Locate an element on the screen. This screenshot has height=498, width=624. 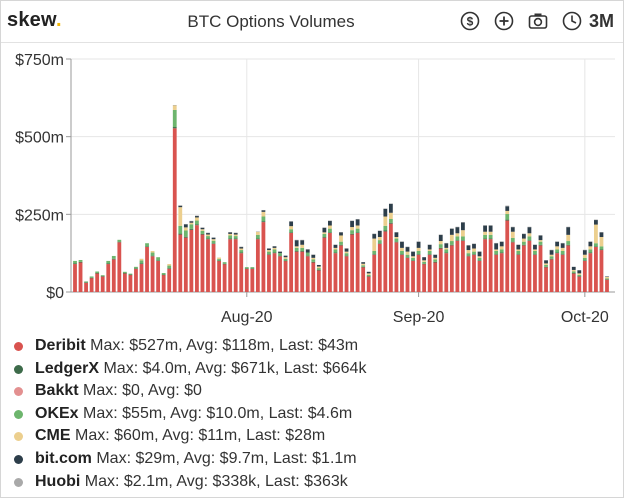
cme-legend-dot is located at coordinates (18, 437).